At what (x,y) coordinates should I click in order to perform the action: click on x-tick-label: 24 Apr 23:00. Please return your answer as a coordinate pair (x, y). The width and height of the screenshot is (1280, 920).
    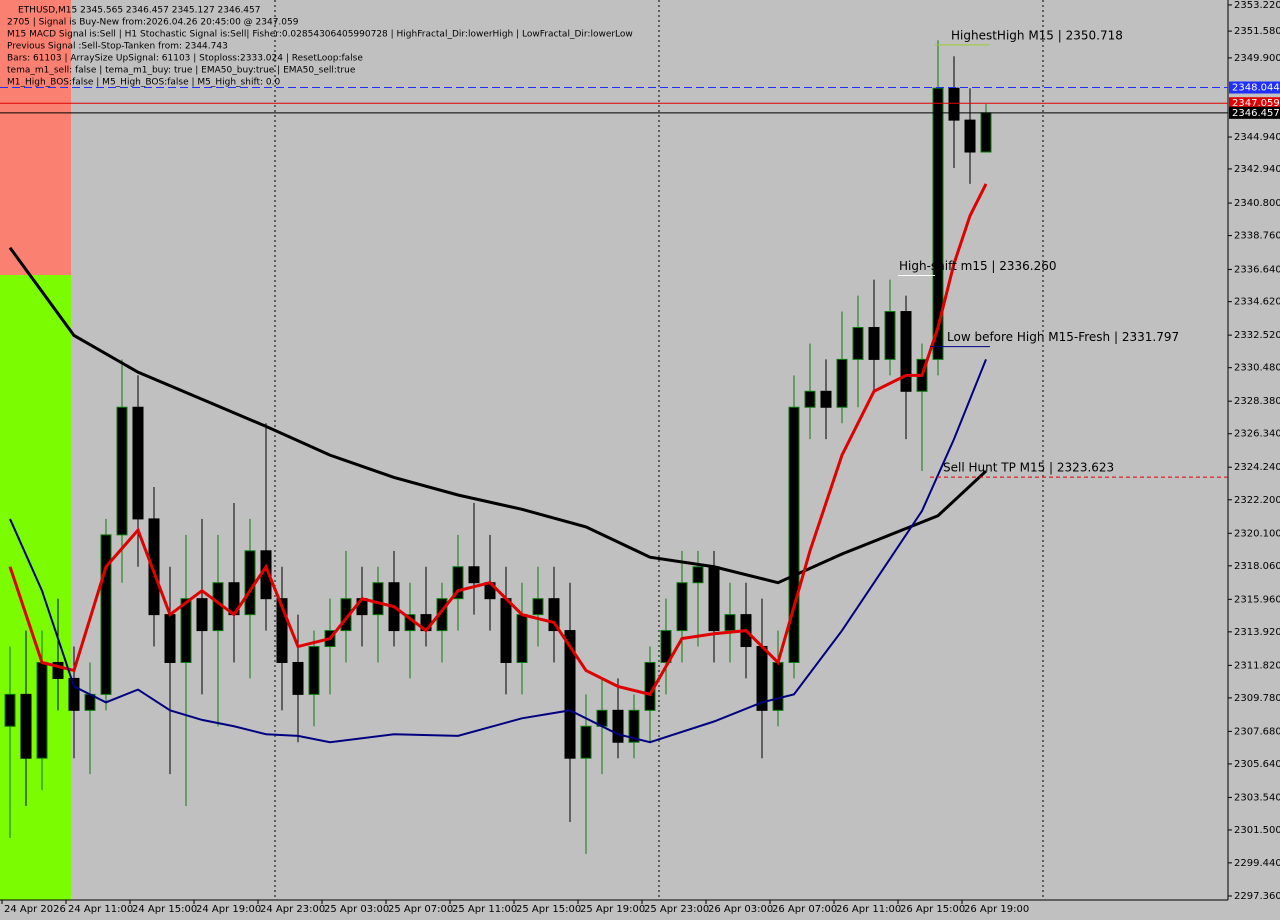
    Looking at the image, I should click on (292, 909).